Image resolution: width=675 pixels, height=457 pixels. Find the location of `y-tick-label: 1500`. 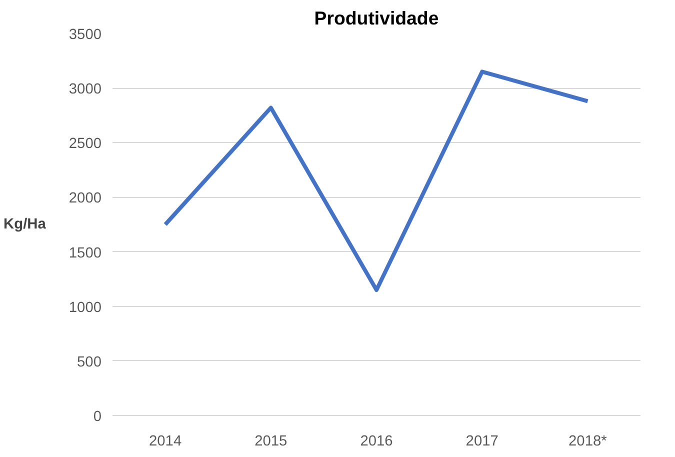

y-tick-label: 1500 is located at coordinates (85, 253).